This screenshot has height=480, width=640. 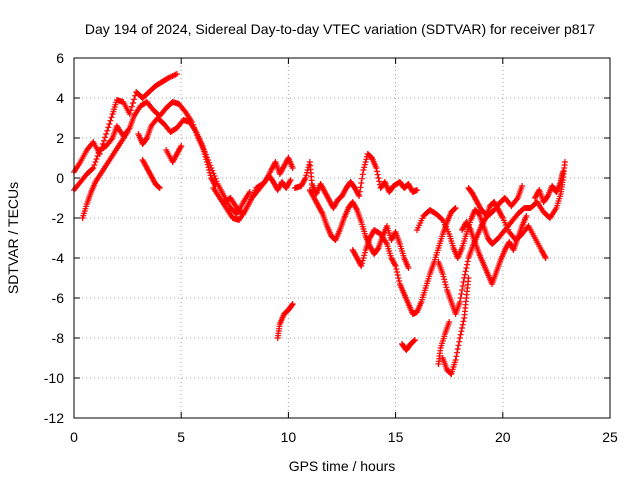 I want to click on y-tick-label: 0, so click(x=60, y=178).